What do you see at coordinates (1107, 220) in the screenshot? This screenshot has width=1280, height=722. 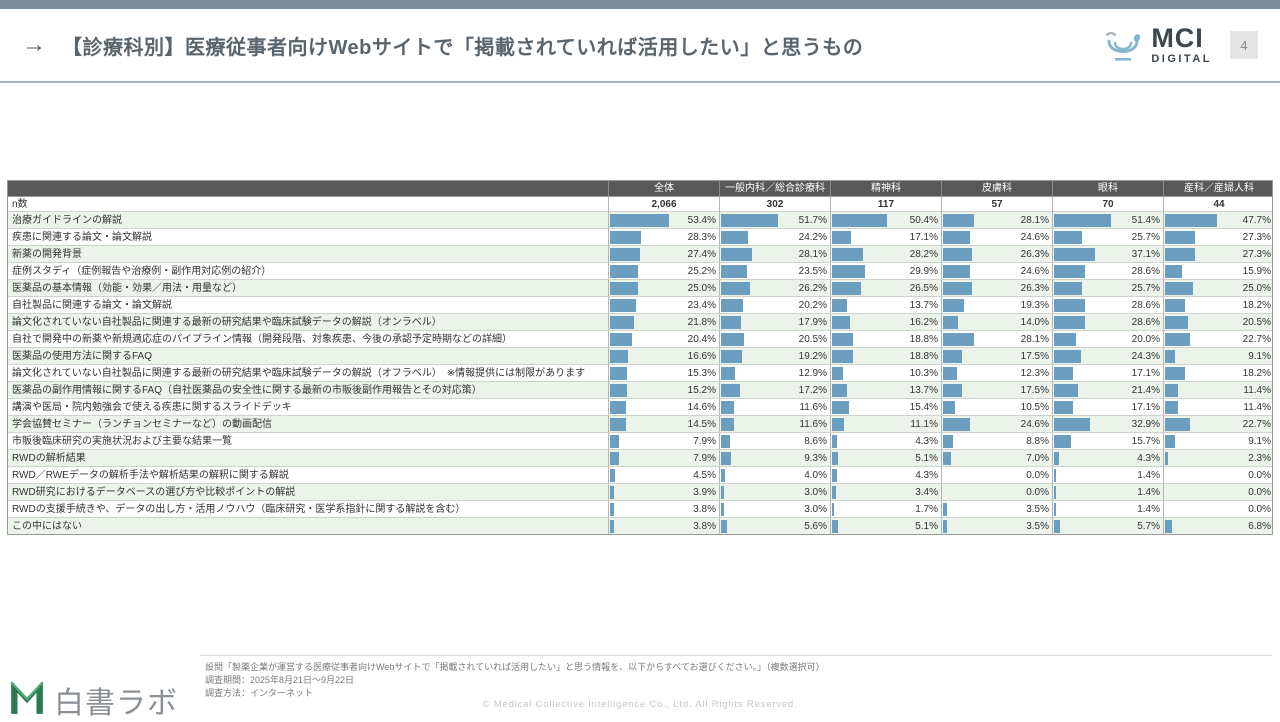 I see `data-cell: 51.4%` at bounding box center [1107, 220].